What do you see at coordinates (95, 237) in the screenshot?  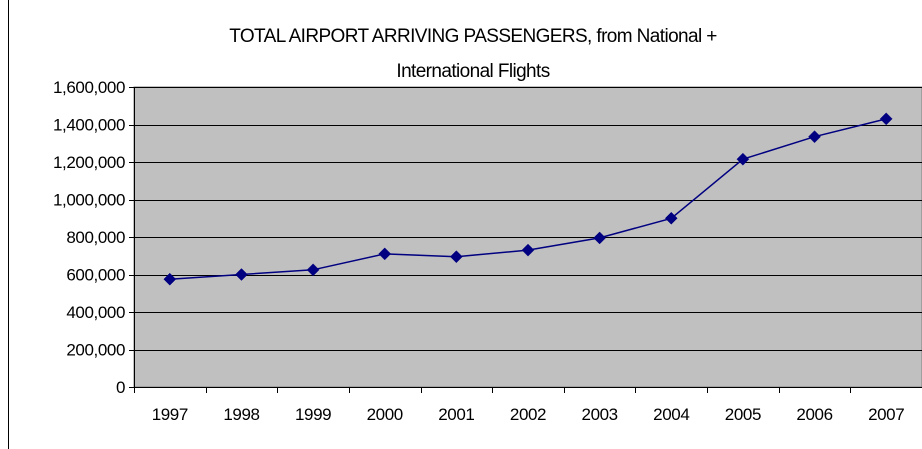 I see `y-tick-label: 800,000` at bounding box center [95, 237].